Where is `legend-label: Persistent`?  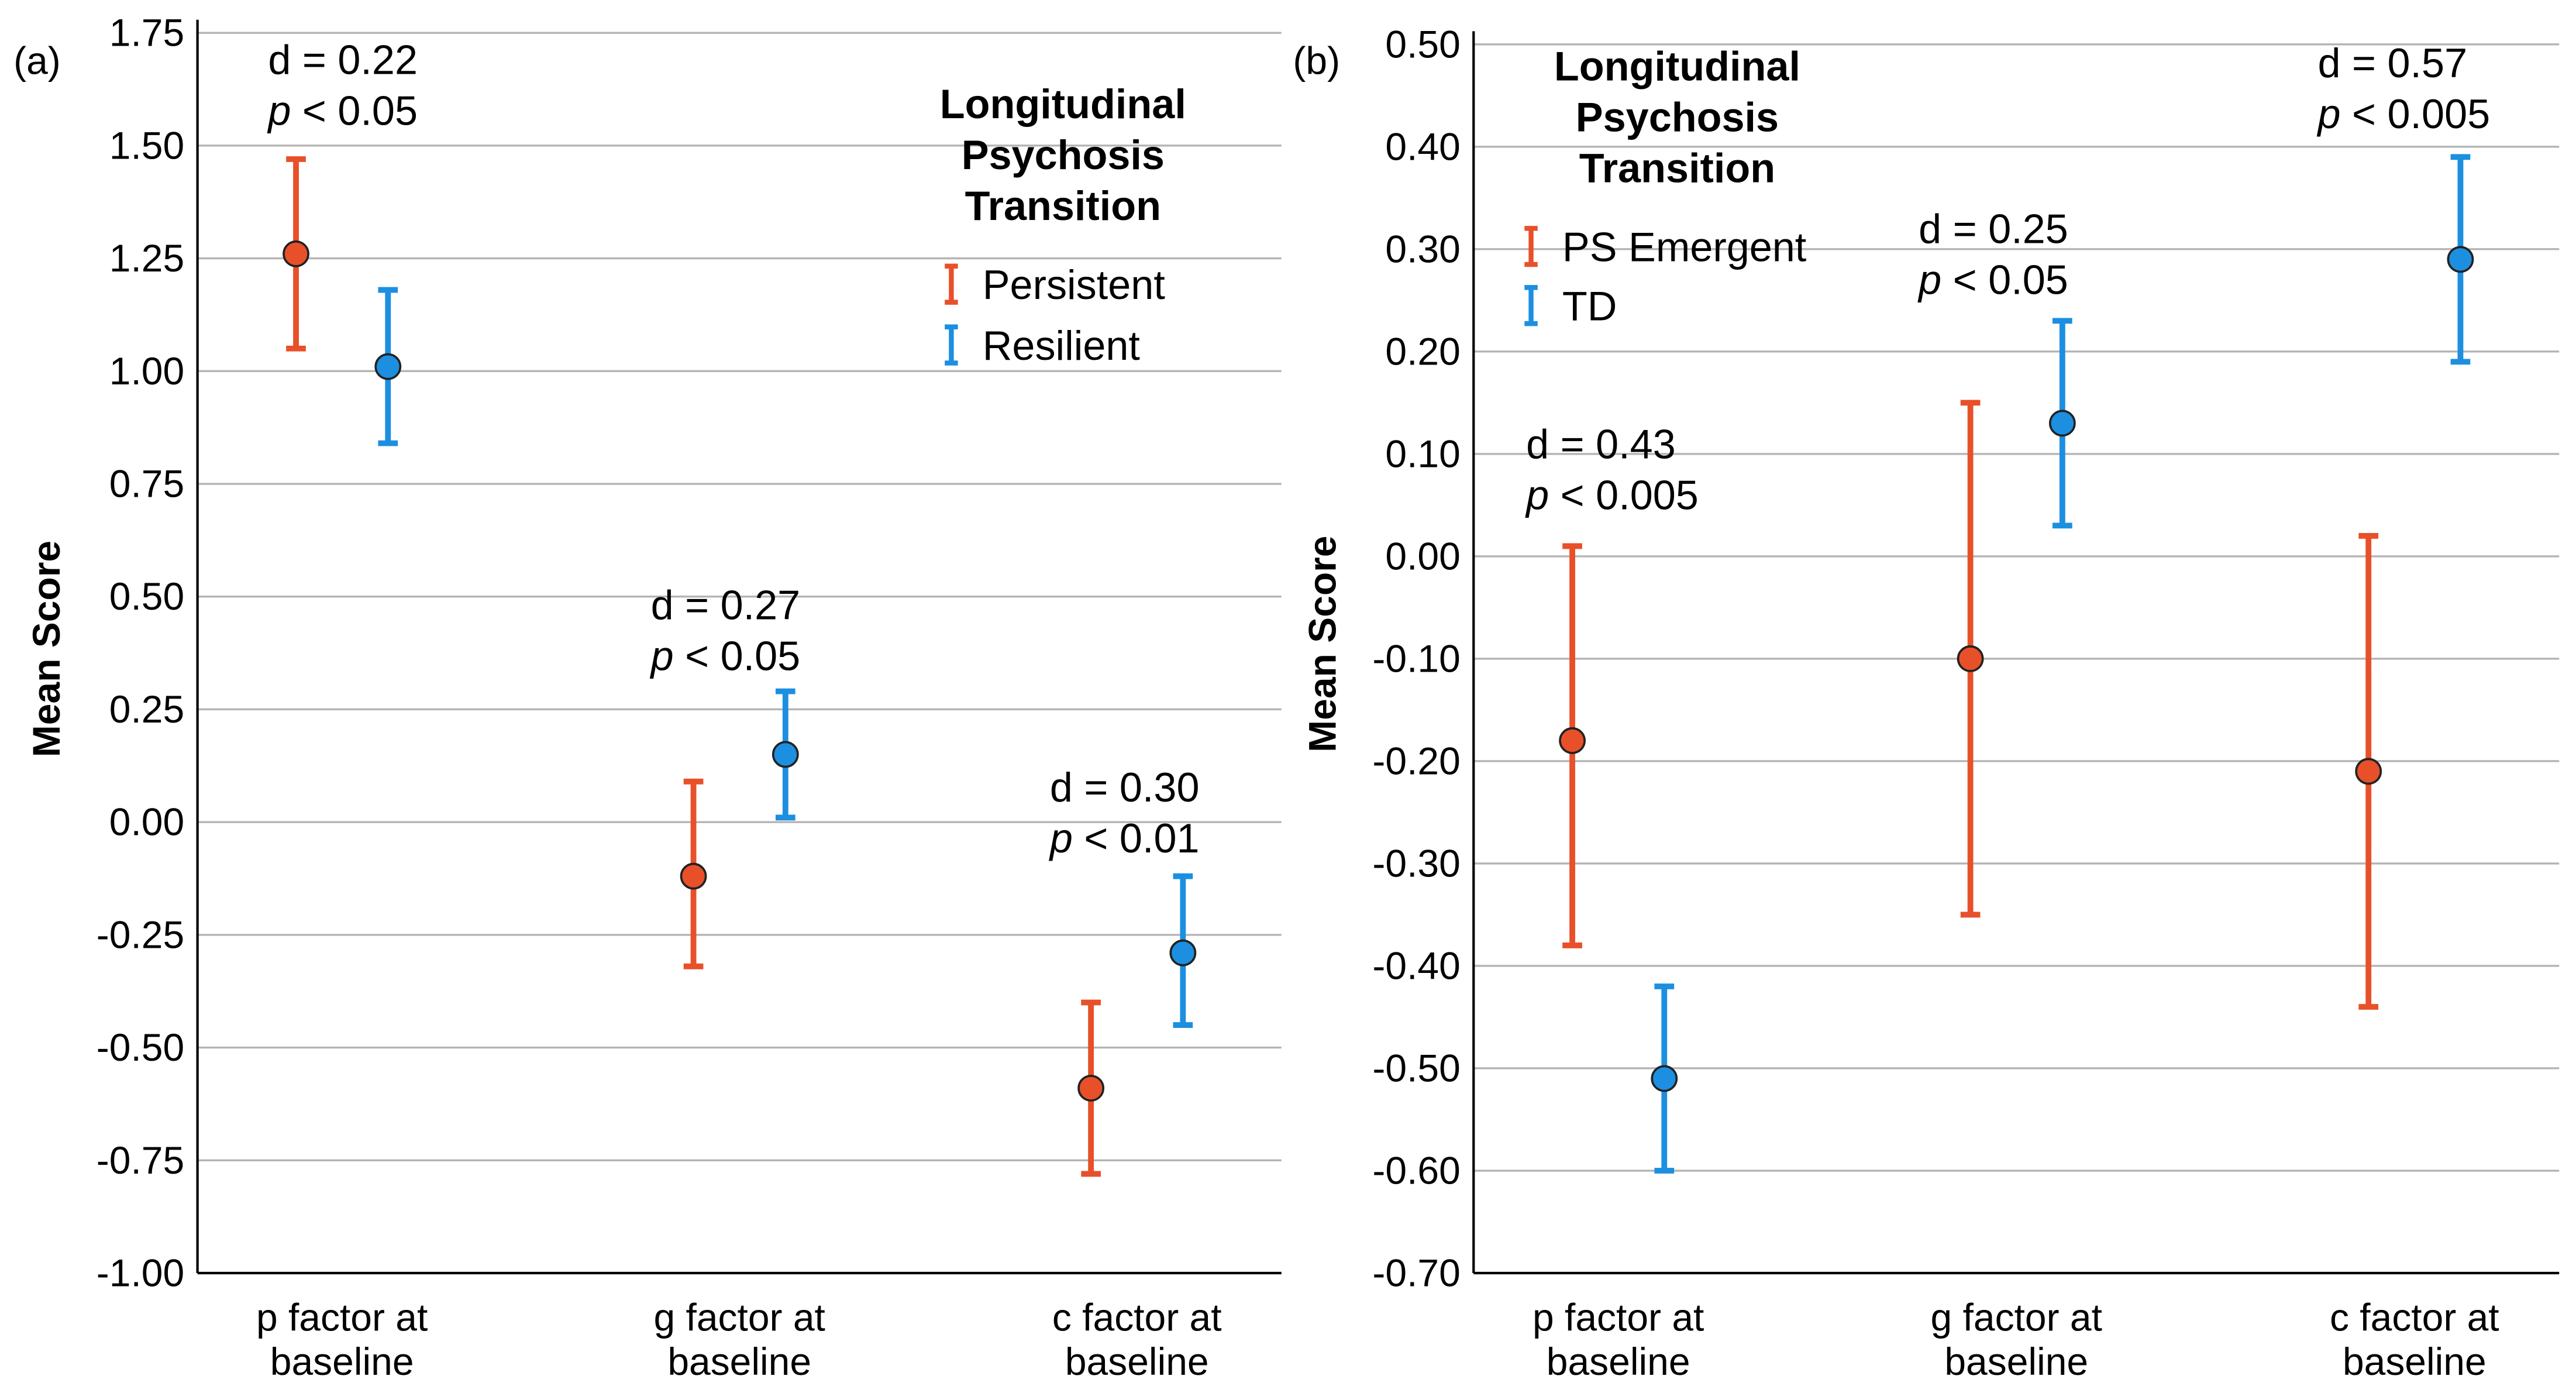 legend-label: Persistent is located at coordinates (1074, 285).